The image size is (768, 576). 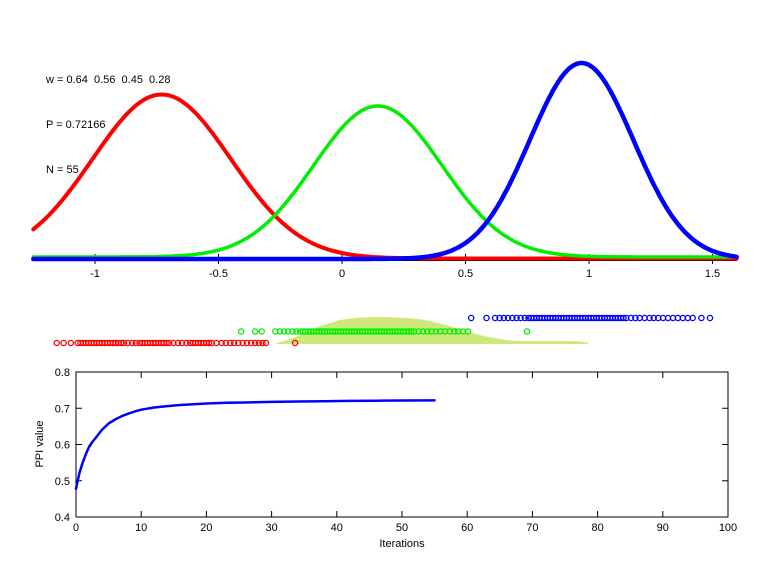 What do you see at coordinates (62, 482) in the screenshot?
I see `ppi-y-tick-label: 0.5` at bounding box center [62, 482].